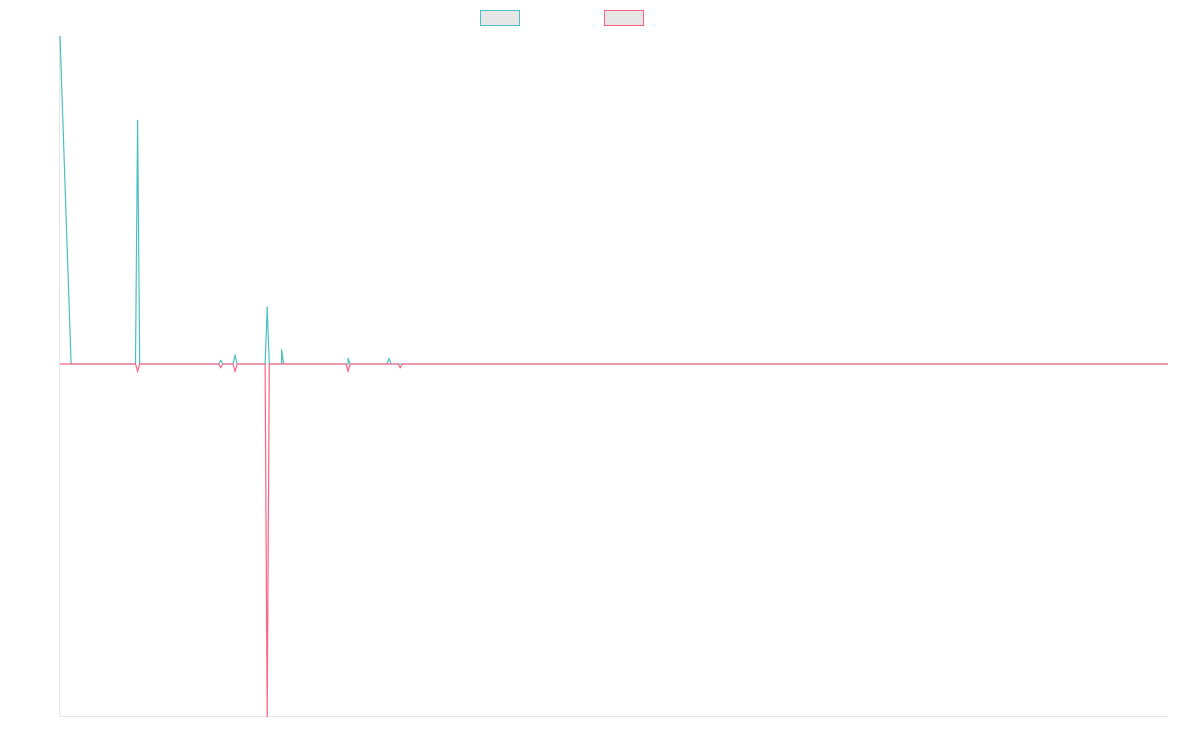  What do you see at coordinates (600, 18) in the screenshot?
I see `legend` at bounding box center [600, 18].